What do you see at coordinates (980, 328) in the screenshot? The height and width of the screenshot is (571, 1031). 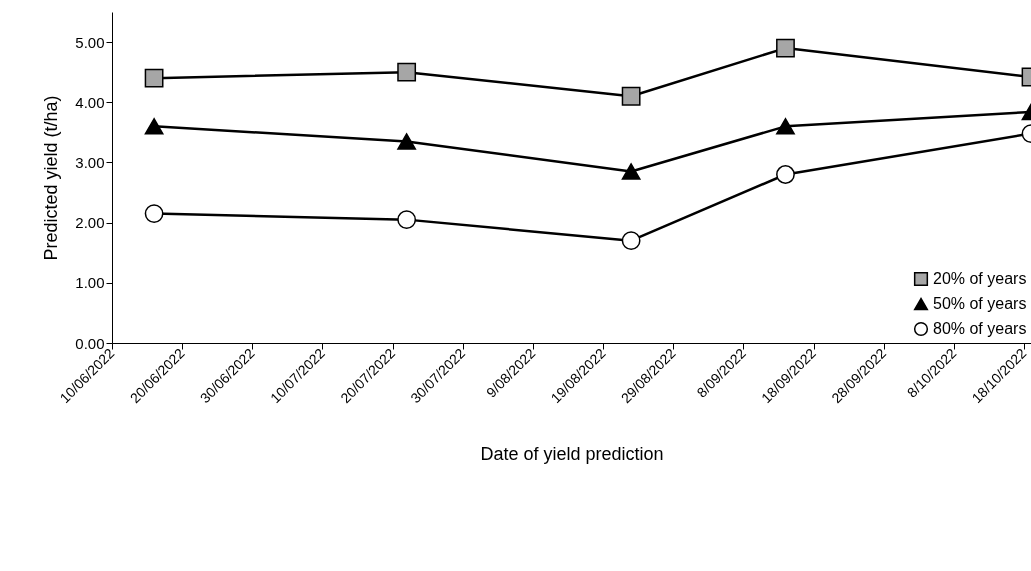 I see `legend-label: 80% of years` at bounding box center [980, 328].